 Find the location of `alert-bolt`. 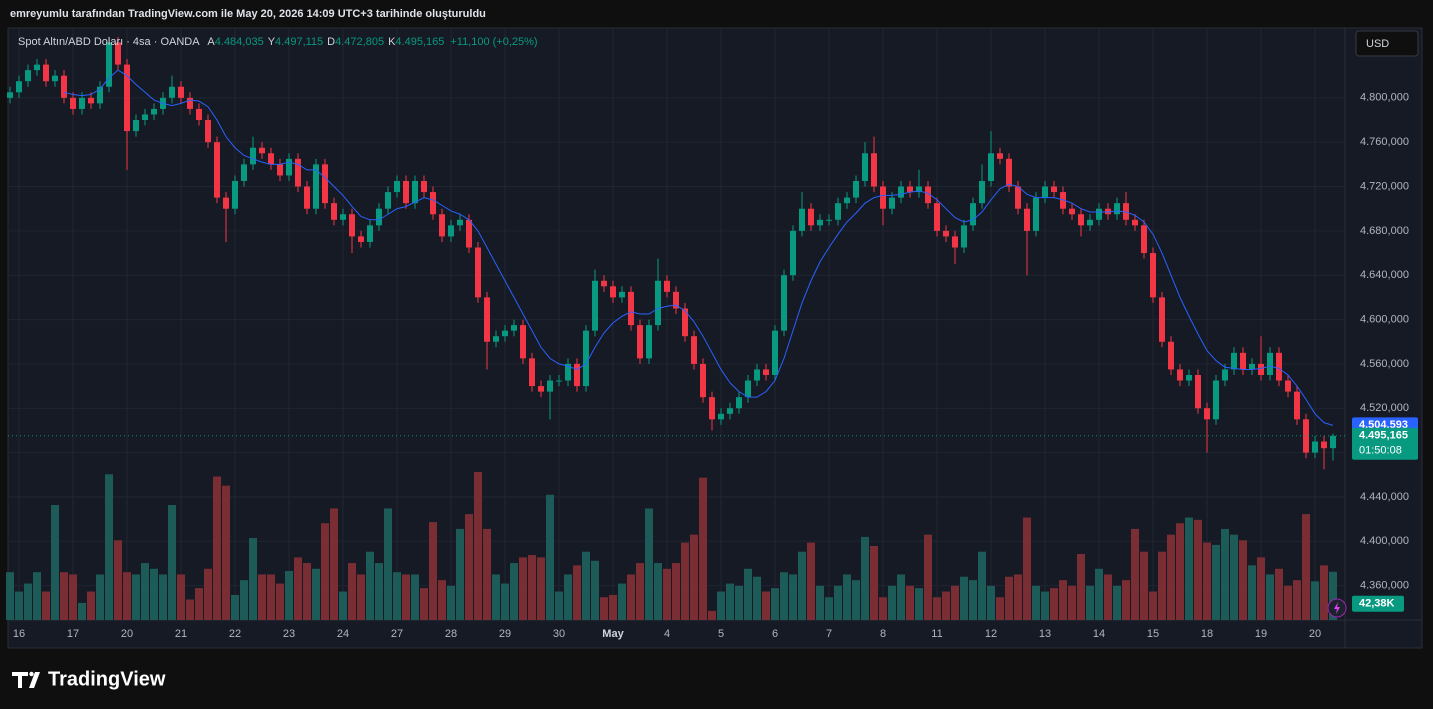

alert-bolt is located at coordinates (1337, 608).